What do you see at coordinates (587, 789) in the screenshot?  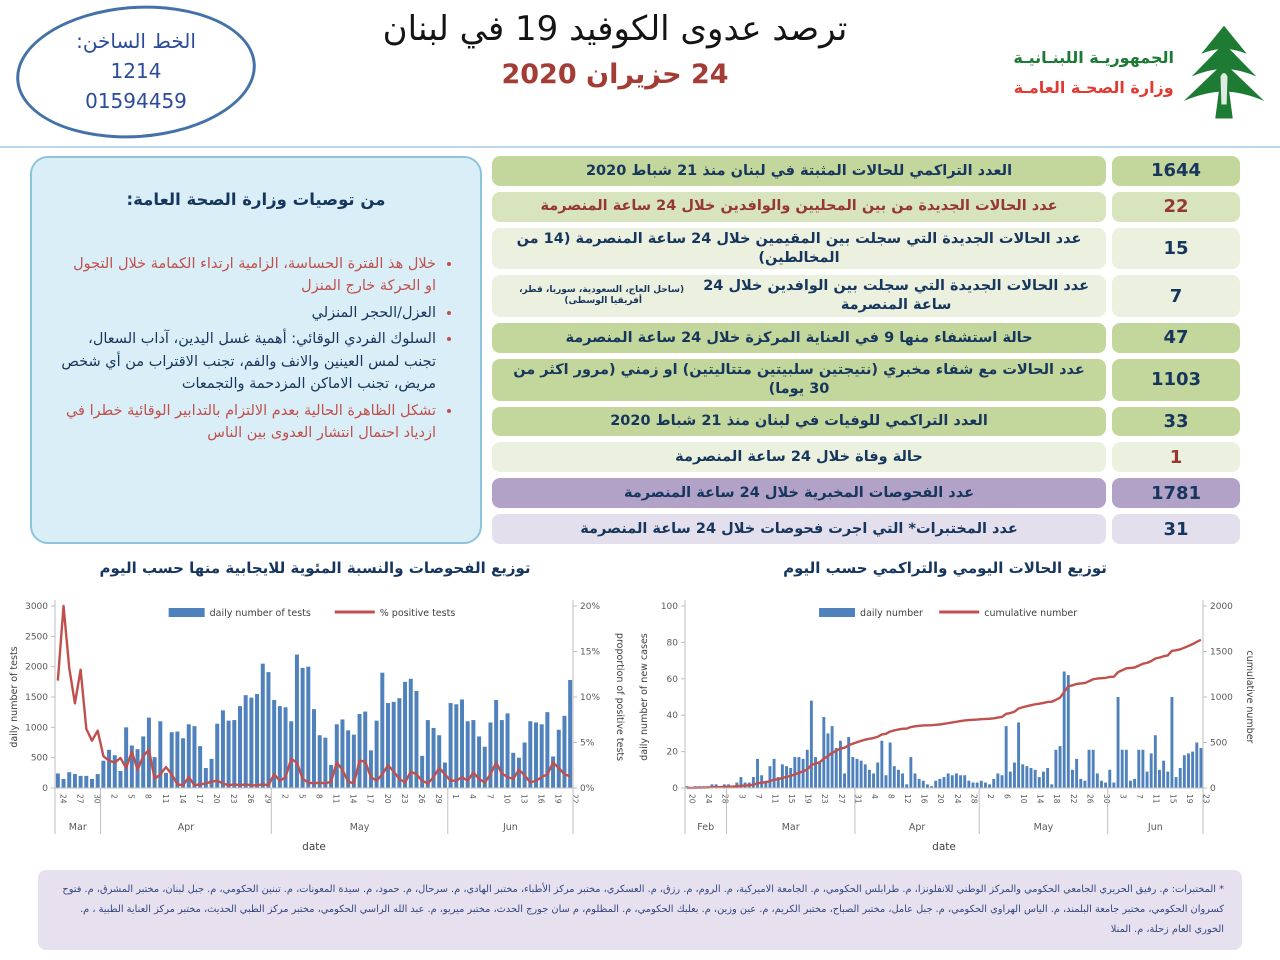 I see `svg-text: 0%` at bounding box center [587, 789].